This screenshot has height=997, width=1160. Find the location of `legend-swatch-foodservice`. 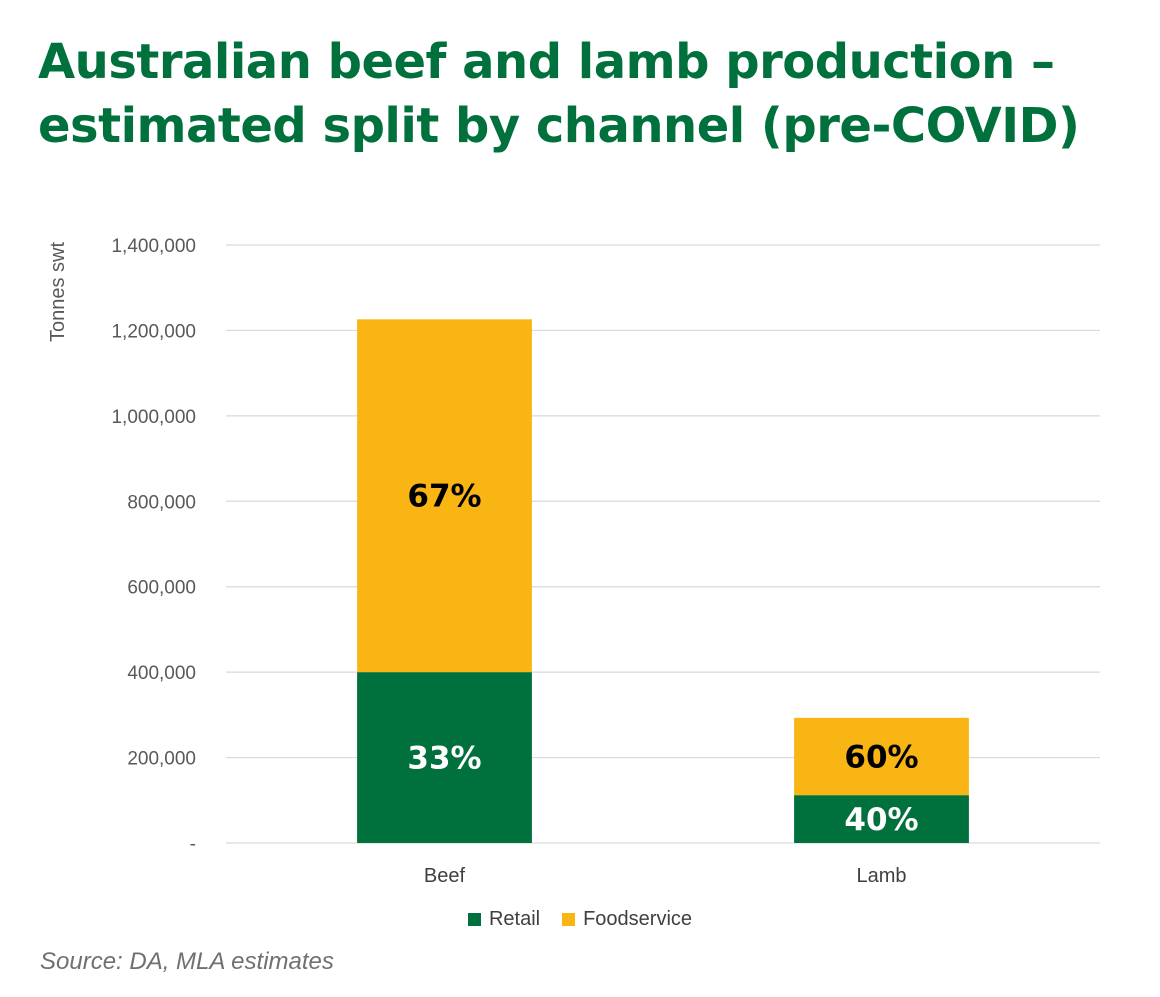

legend-swatch-foodservice is located at coordinates (569, 919).